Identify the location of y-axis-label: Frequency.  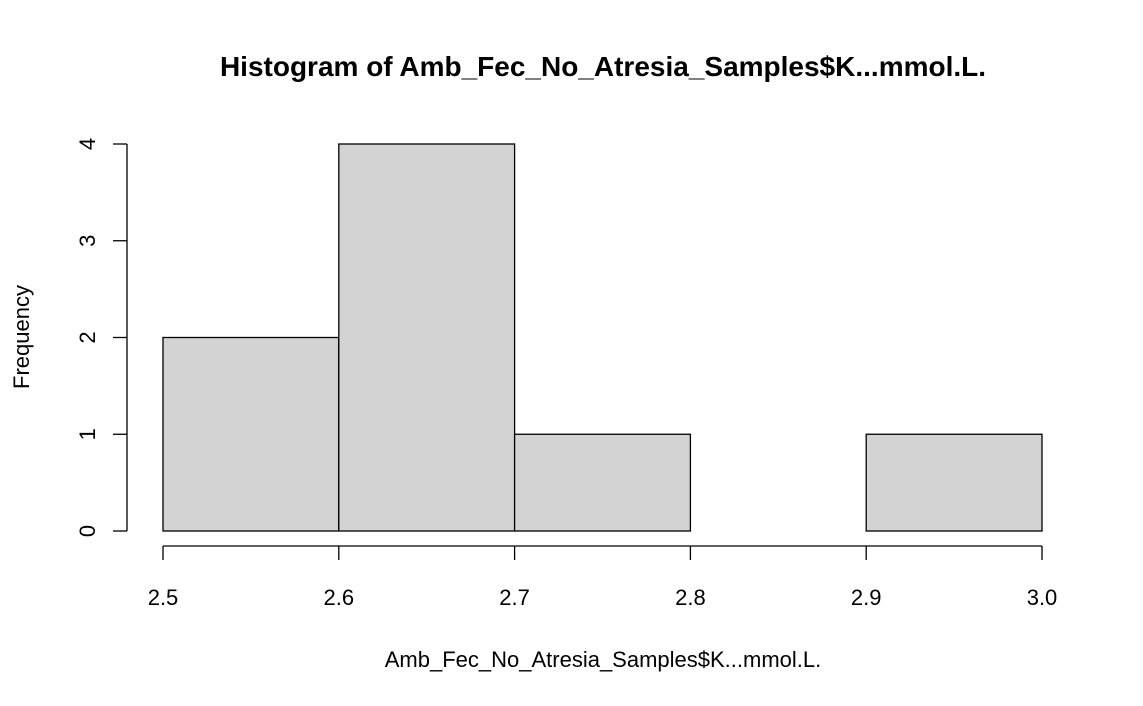
(21, 337).